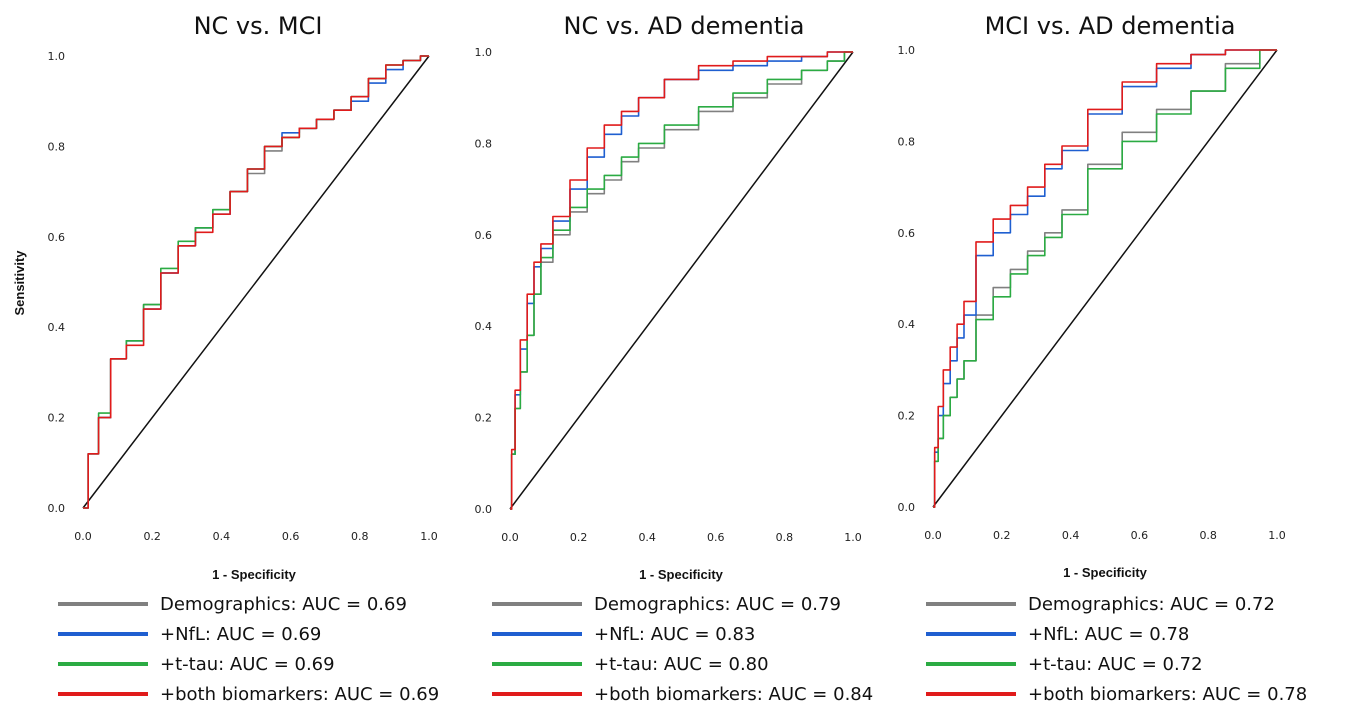  Describe the element at coordinates (299, 694) in the screenshot. I see `legend-entry-both: +both biomarkers: AUC = 0.69` at that location.